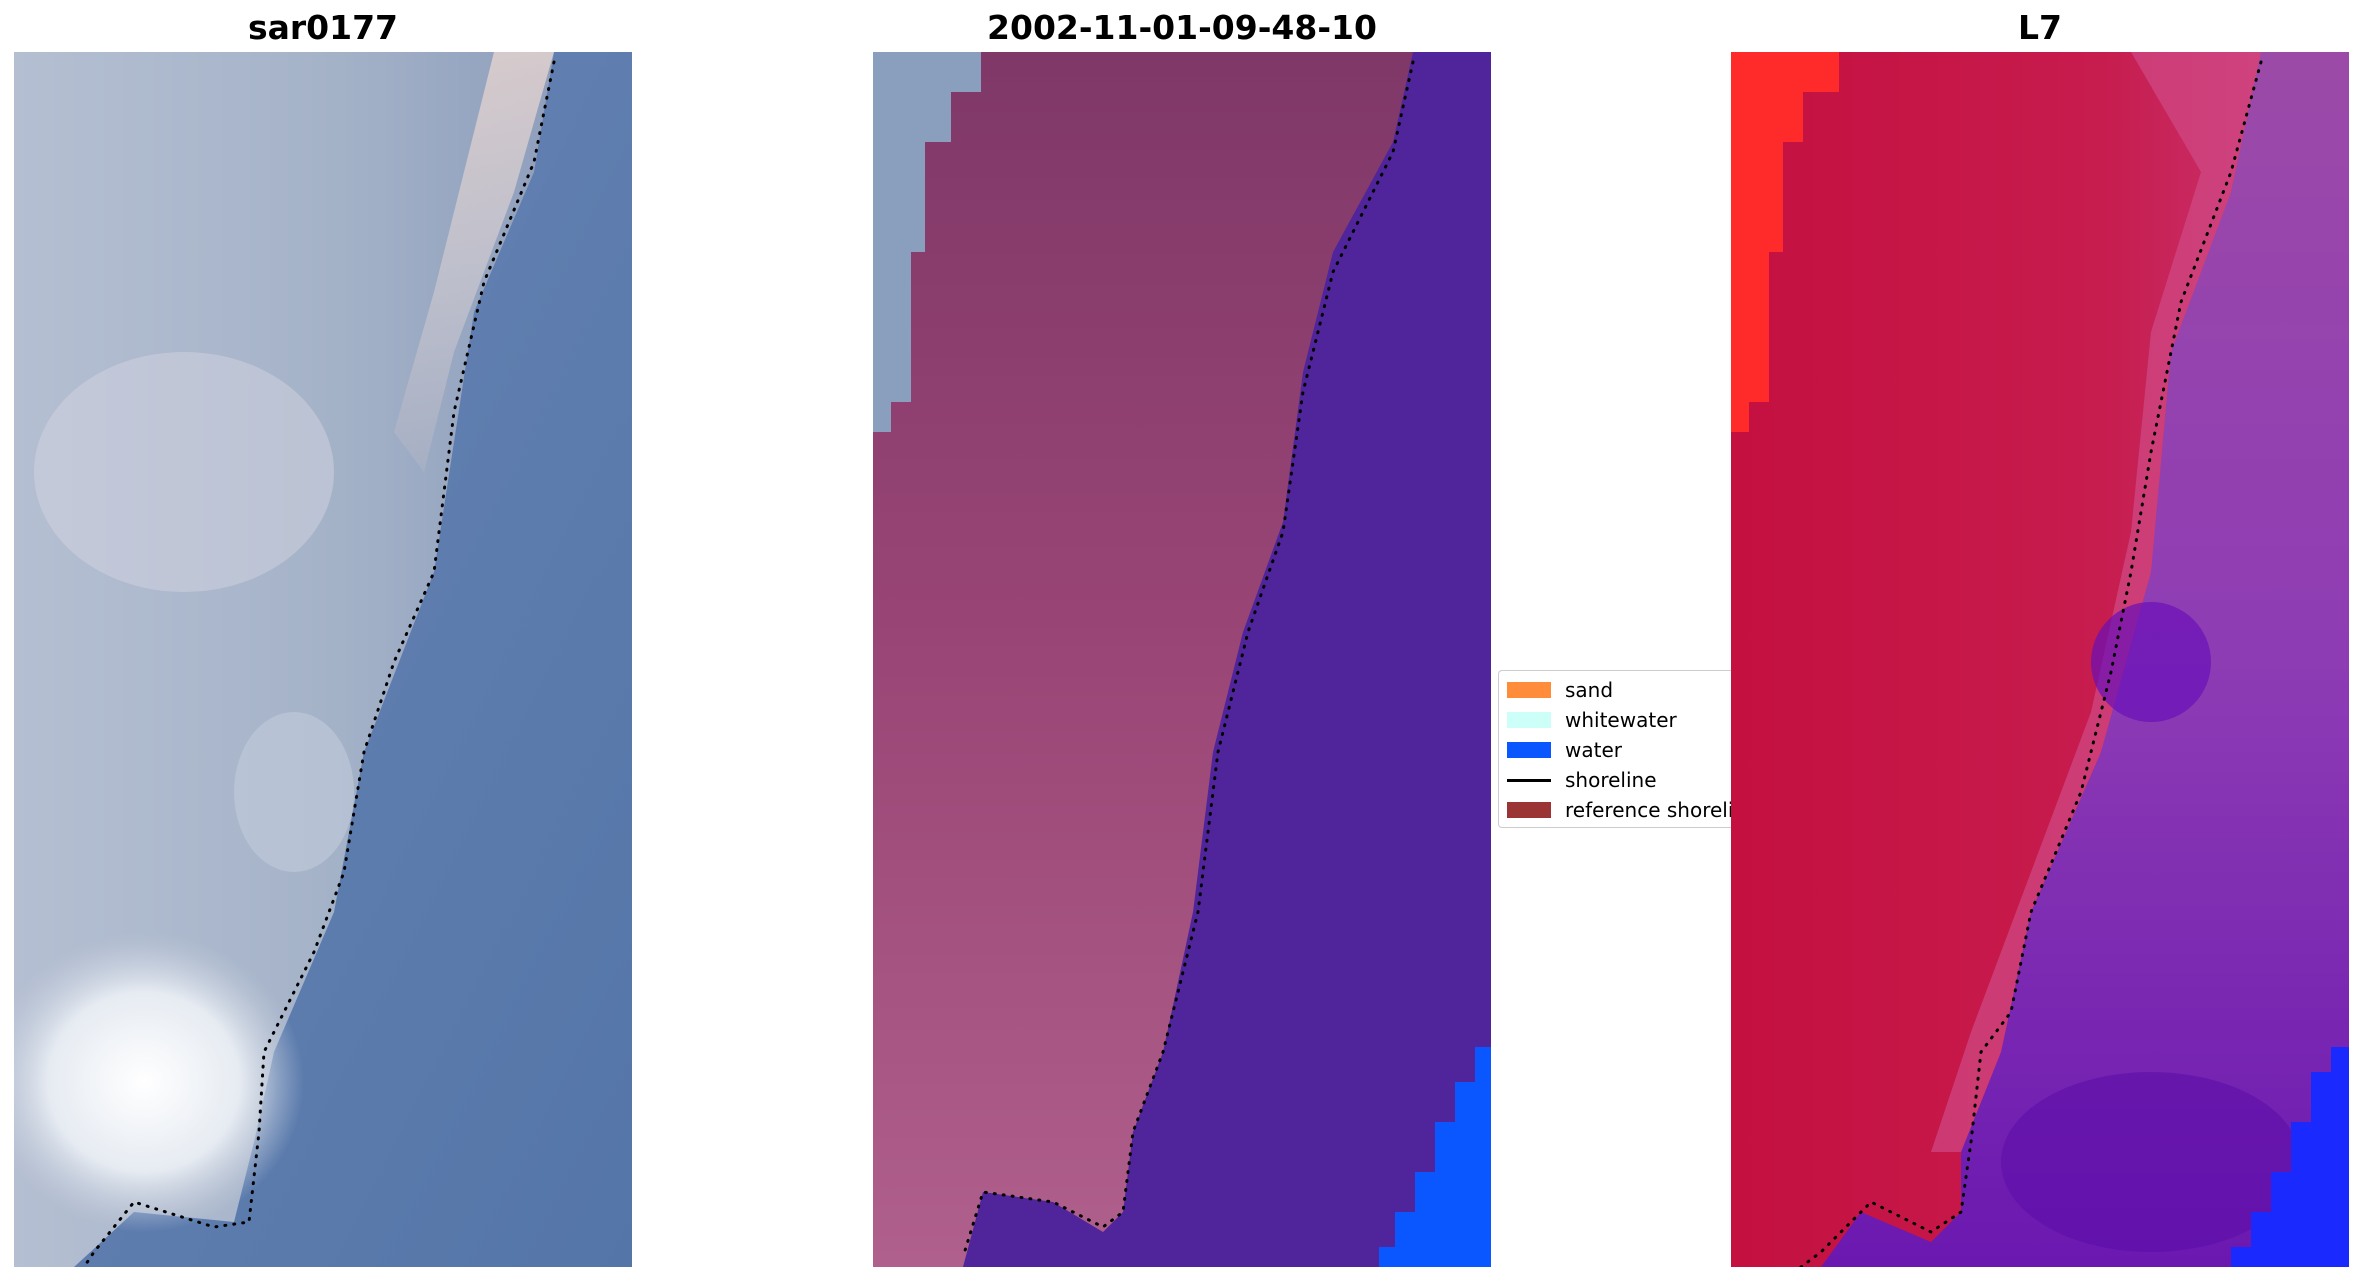  What do you see at coordinates (323, 27) in the screenshot?
I see `panel-title-rgb: sar0177` at bounding box center [323, 27].